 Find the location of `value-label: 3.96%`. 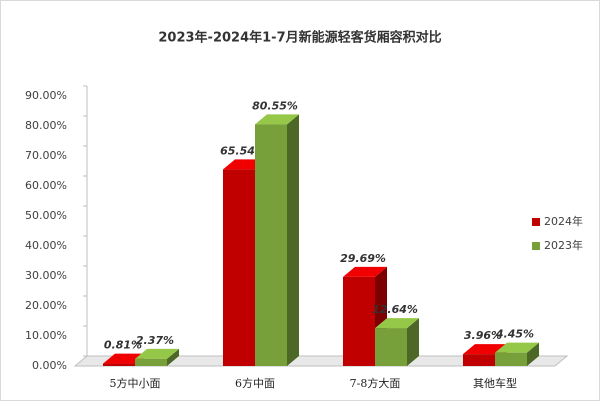

value-label: 3.96% is located at coordinates (483, 335).